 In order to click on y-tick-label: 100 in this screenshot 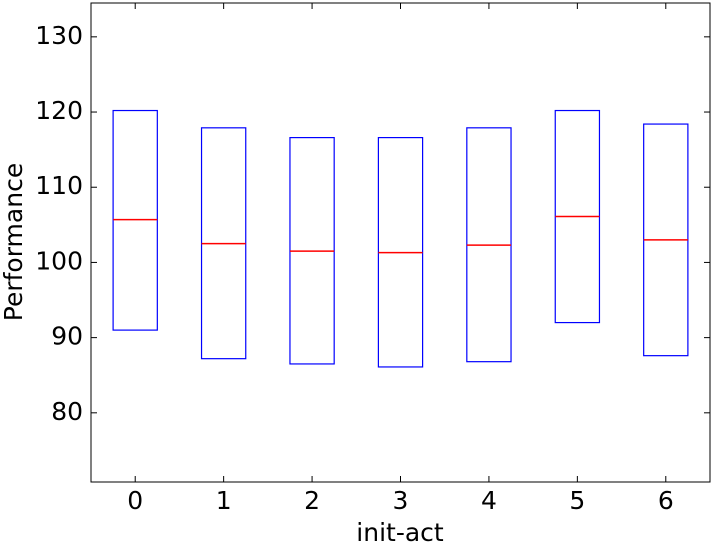, I will do `click(59, 260)`.